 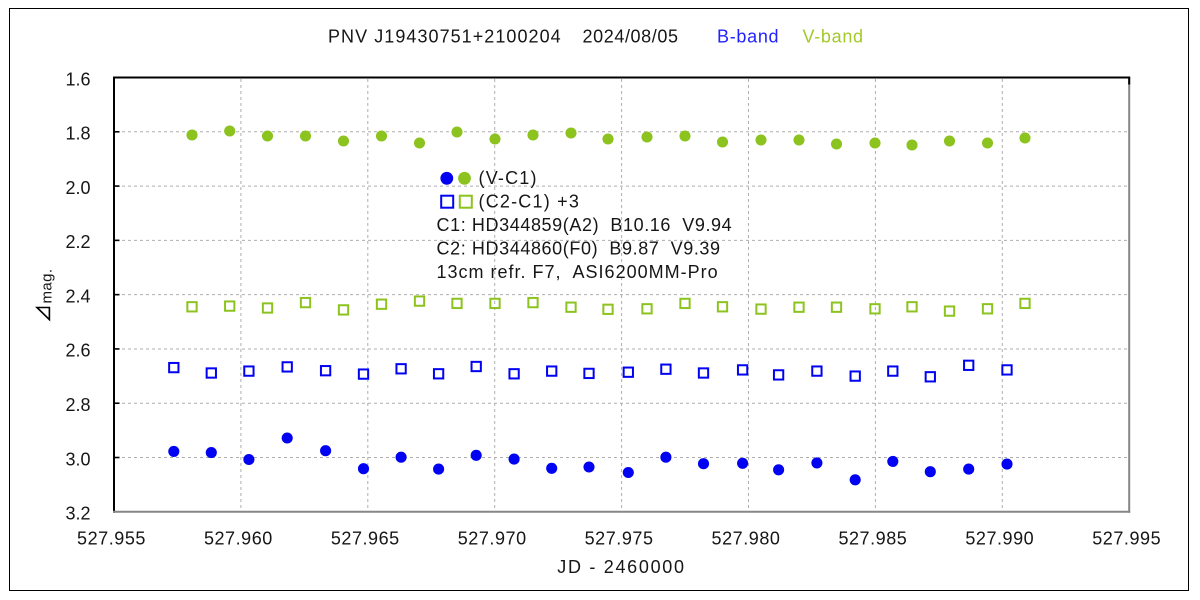 What do you see at coordinates (77, 242) in the screenshot?
I see `svg-text: 2.2` at bounding box center [77, 242].